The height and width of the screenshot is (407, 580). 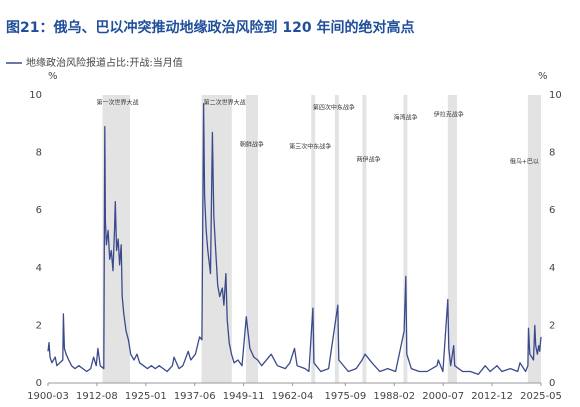 I want to click on y2-tick-label: 0, so click(x=552, y=383).